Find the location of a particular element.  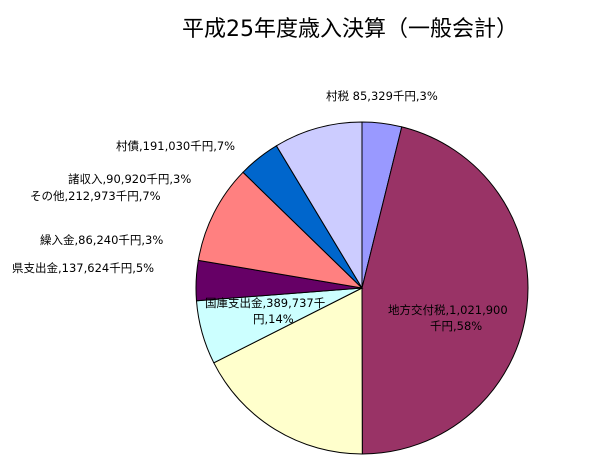

slice-label-3: 国庫支出金,389,737千円,14% is located at coordinates (265, 311).